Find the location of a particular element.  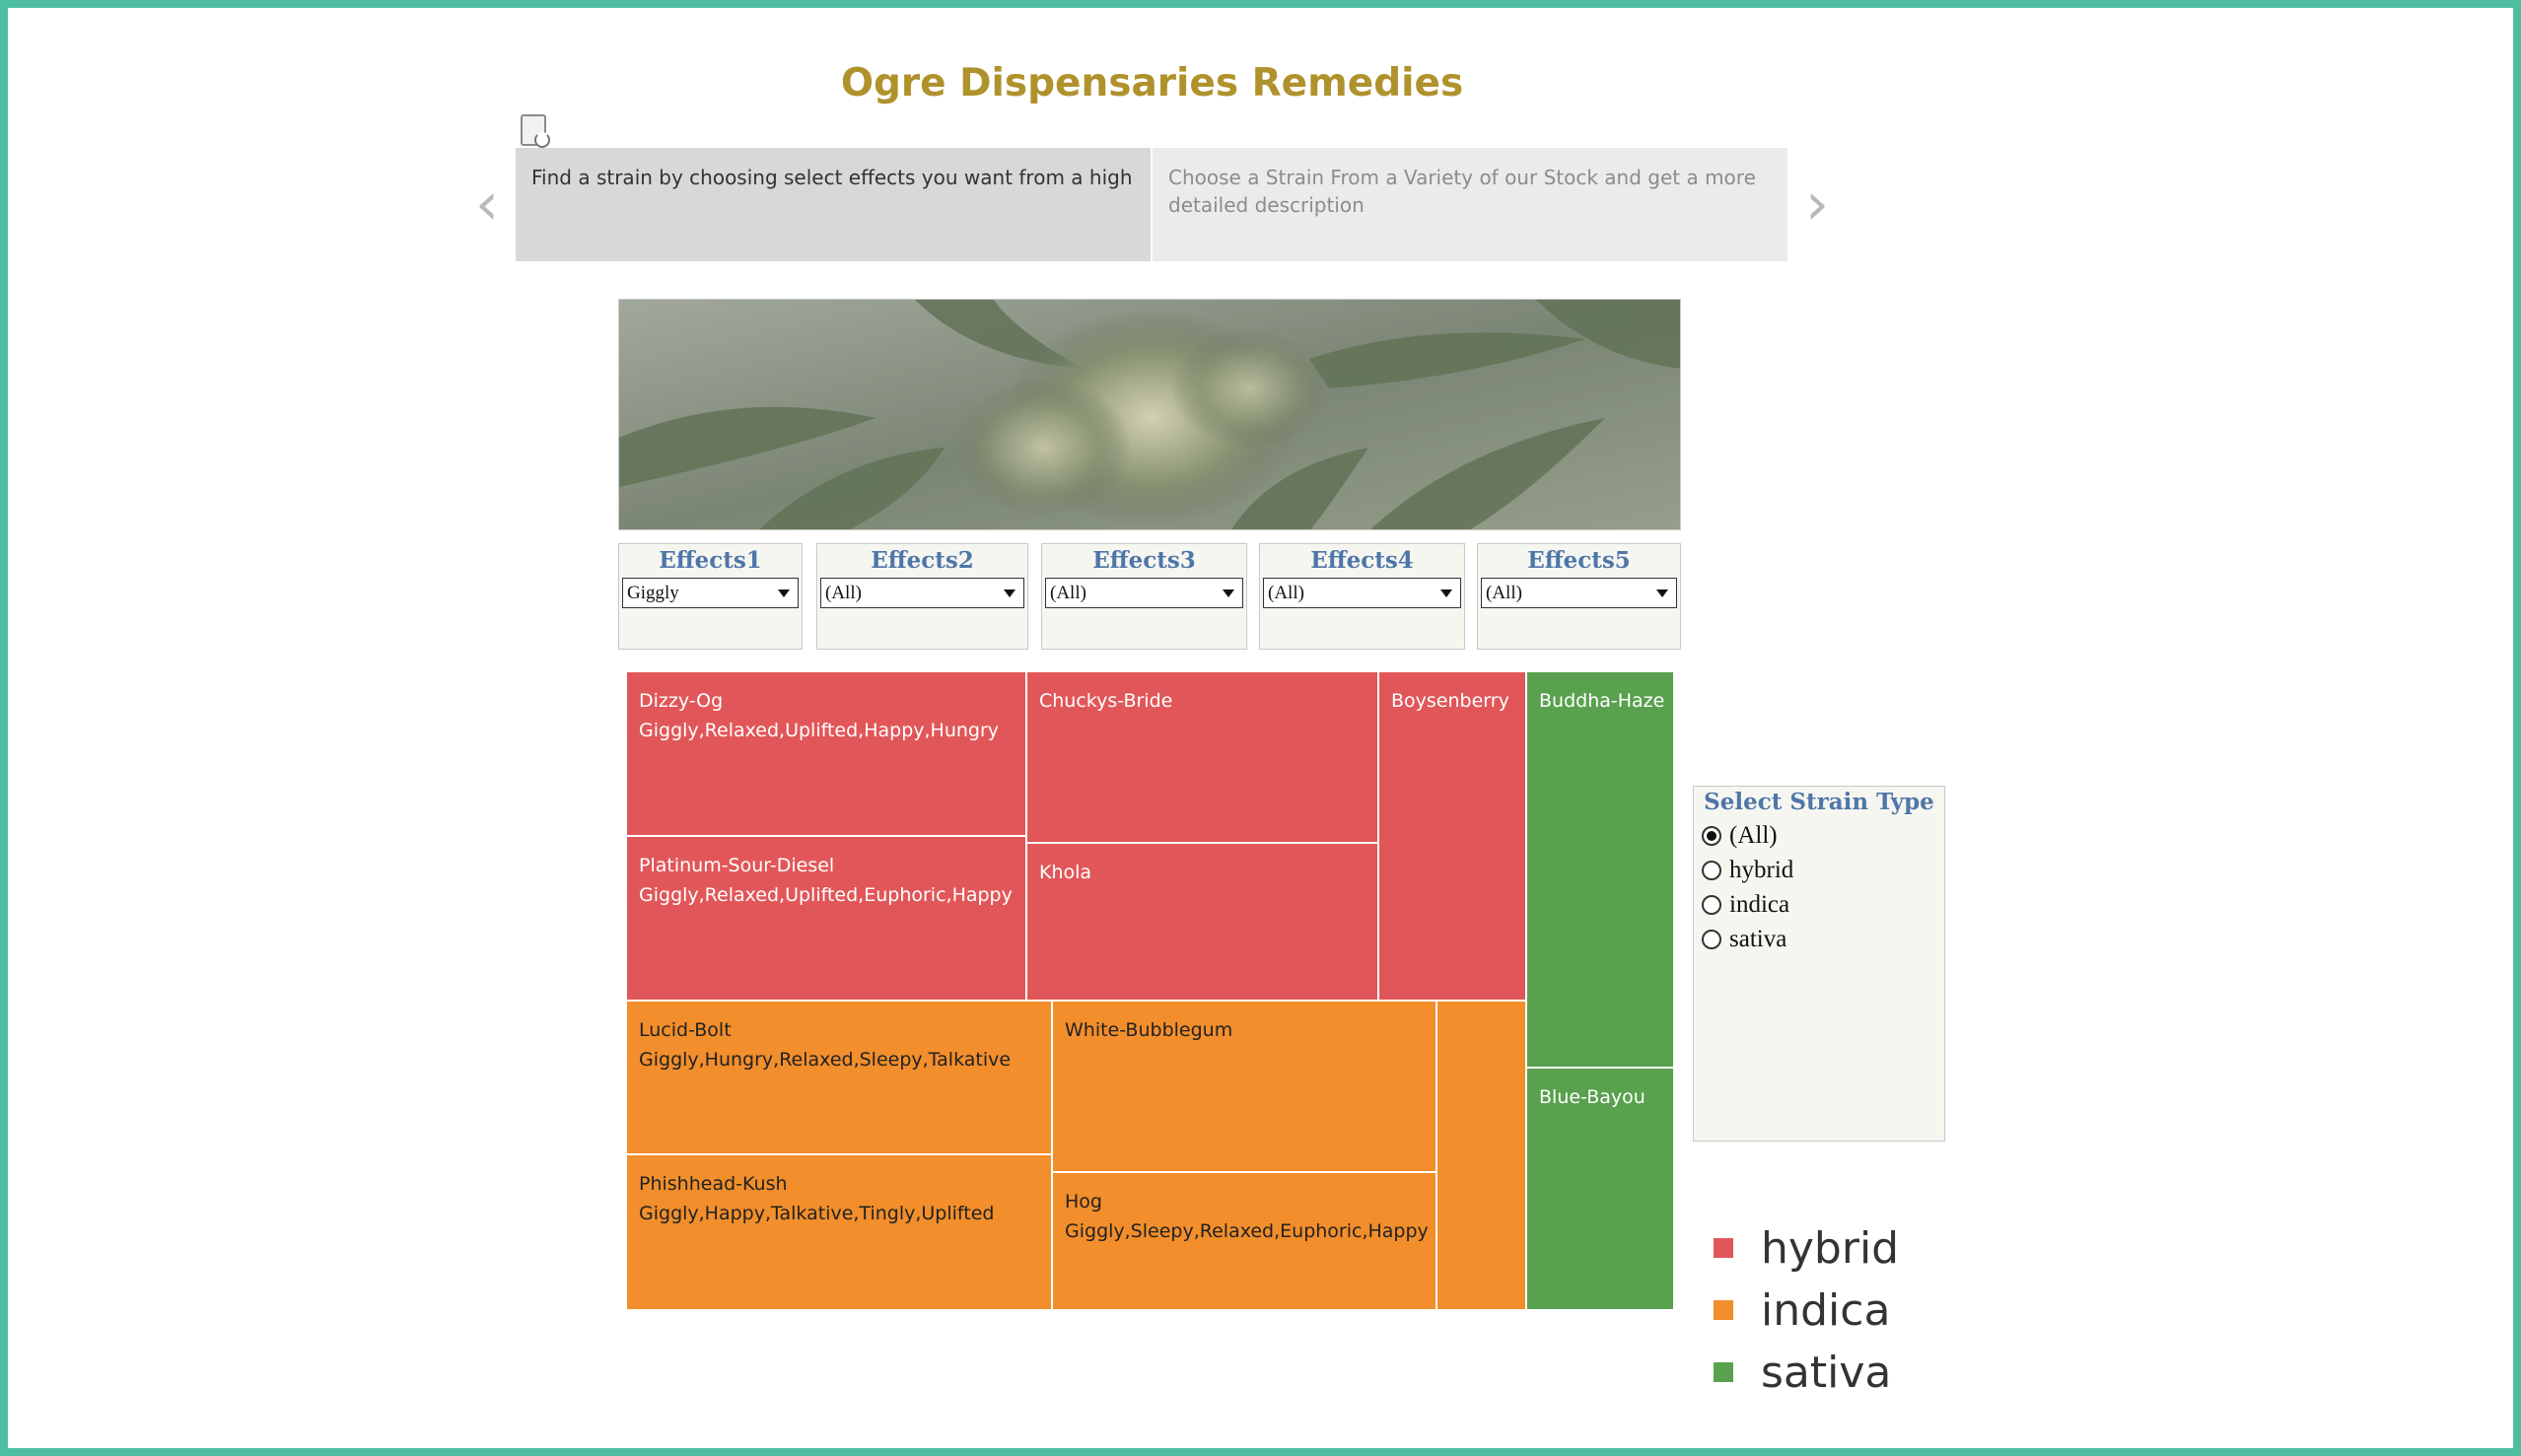

radio-label: indica is located at coordinates (1760, 904).